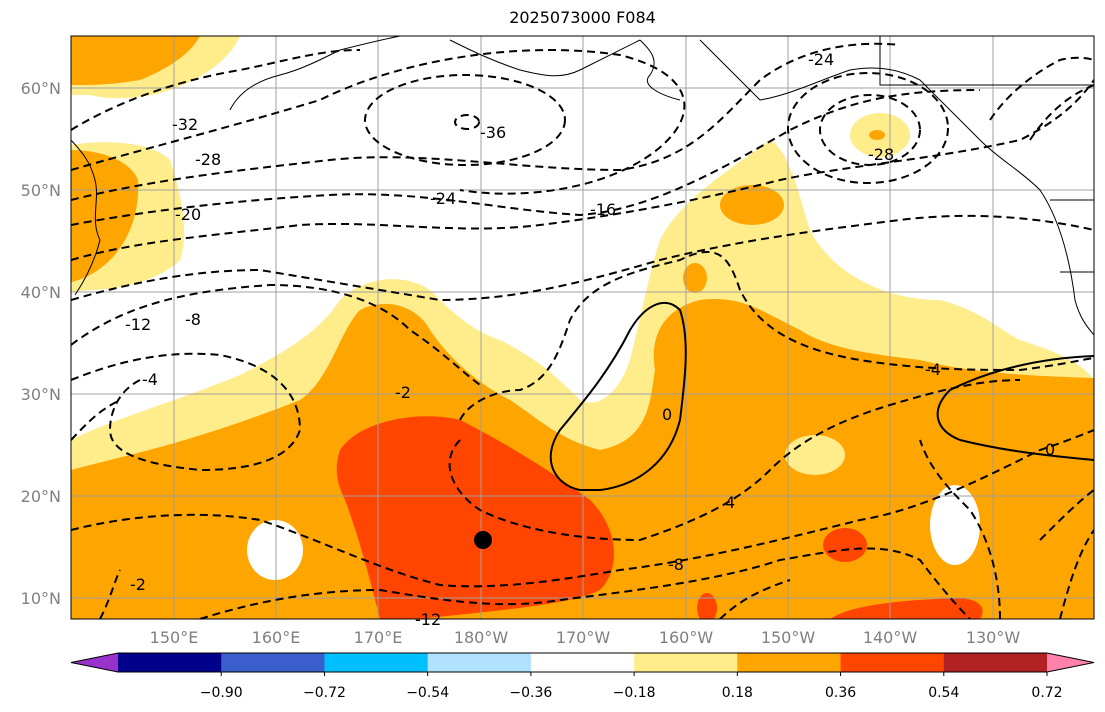 The image size is (1105, 712). Describe the element at coordinates (993, 637) in the screenshot. I see `lon-label: 130°W` at that location.